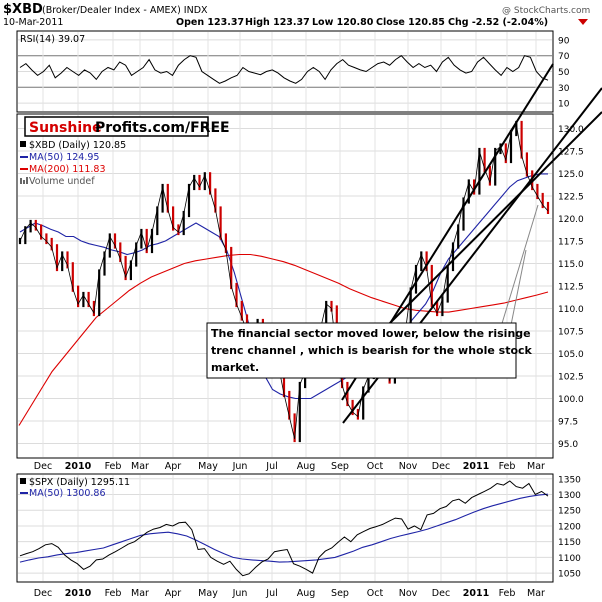 The width and height of the screenshot is (602, 602). Describe the element at coordinates (79, 482) in the screenshot. I see `spx-legend-main: $SPX (Daily) 1295.11` at that location.